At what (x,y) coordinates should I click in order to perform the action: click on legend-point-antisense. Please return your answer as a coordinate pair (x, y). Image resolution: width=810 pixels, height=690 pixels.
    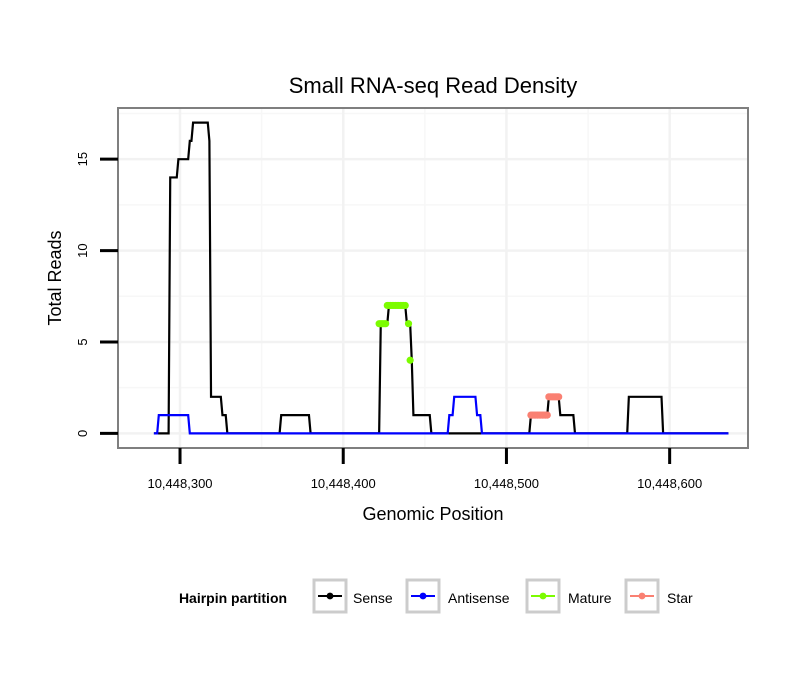
    Looking at the image, I should click on (423, 596).